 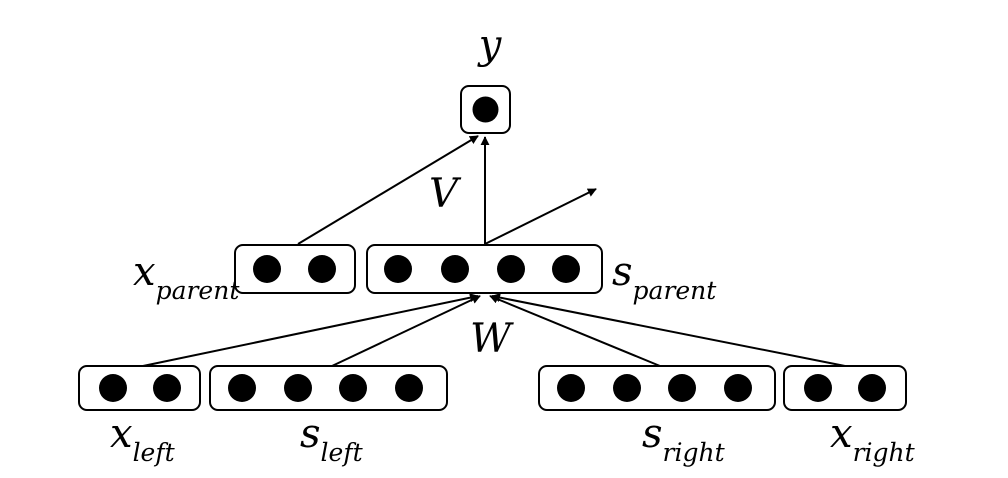 I want to click on s-left-box, so click(x=328, y=388).